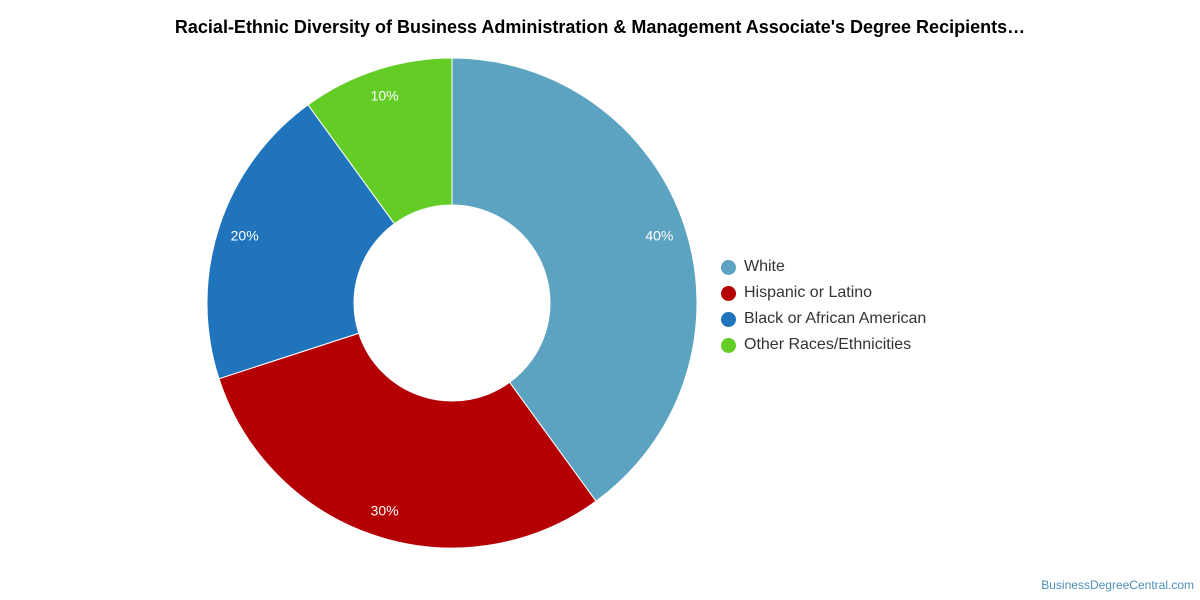 The image size is (1200, 600). I want to click on legend-item-other-races-ethnicities: Other Races/Ethnicities, so click(823, 345).